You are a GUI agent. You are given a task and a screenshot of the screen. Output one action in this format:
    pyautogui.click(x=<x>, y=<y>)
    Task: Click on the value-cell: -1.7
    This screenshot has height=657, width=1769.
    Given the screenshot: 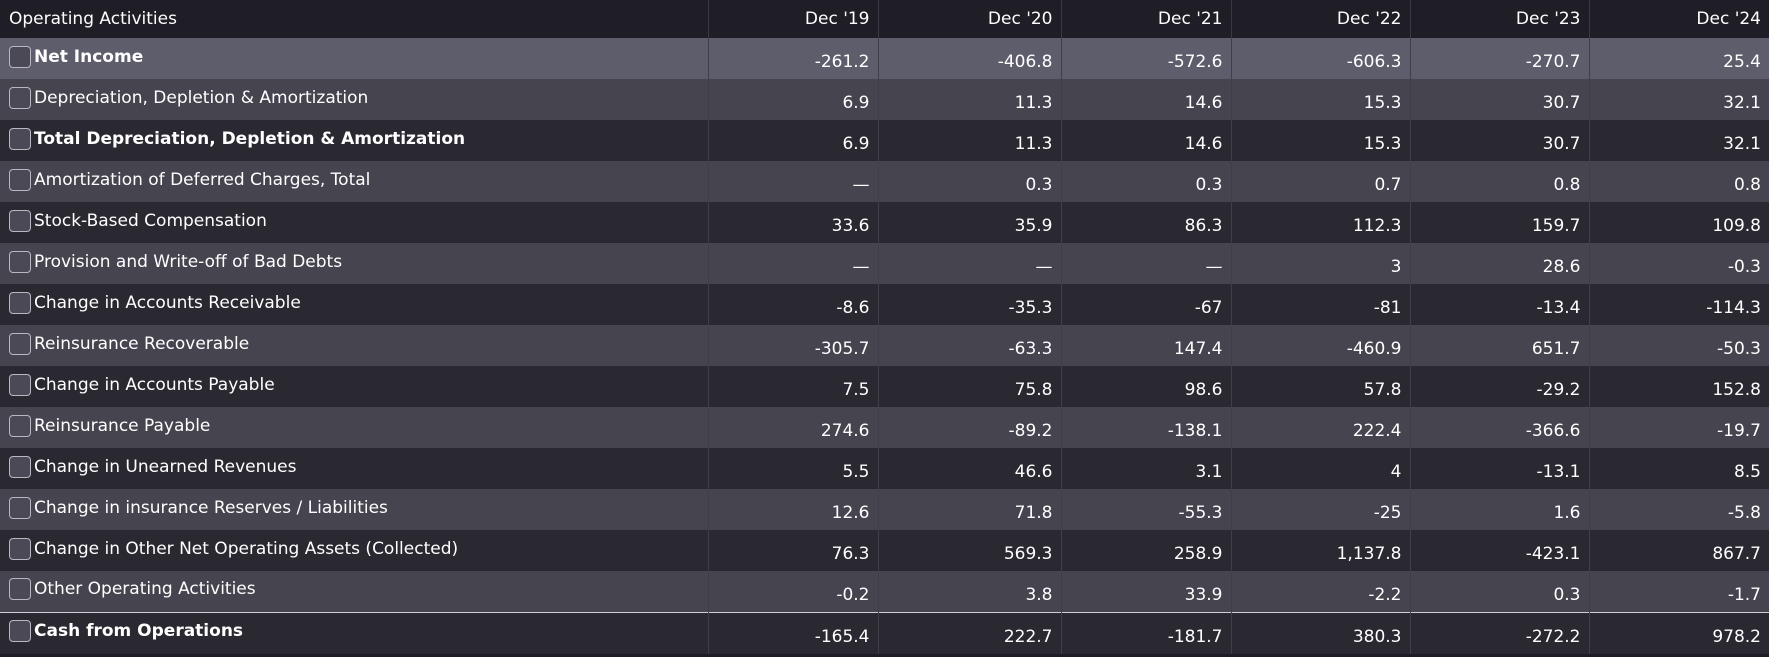 What is the action you would take?
    pyautogui.click(x=1744, y=594)
    